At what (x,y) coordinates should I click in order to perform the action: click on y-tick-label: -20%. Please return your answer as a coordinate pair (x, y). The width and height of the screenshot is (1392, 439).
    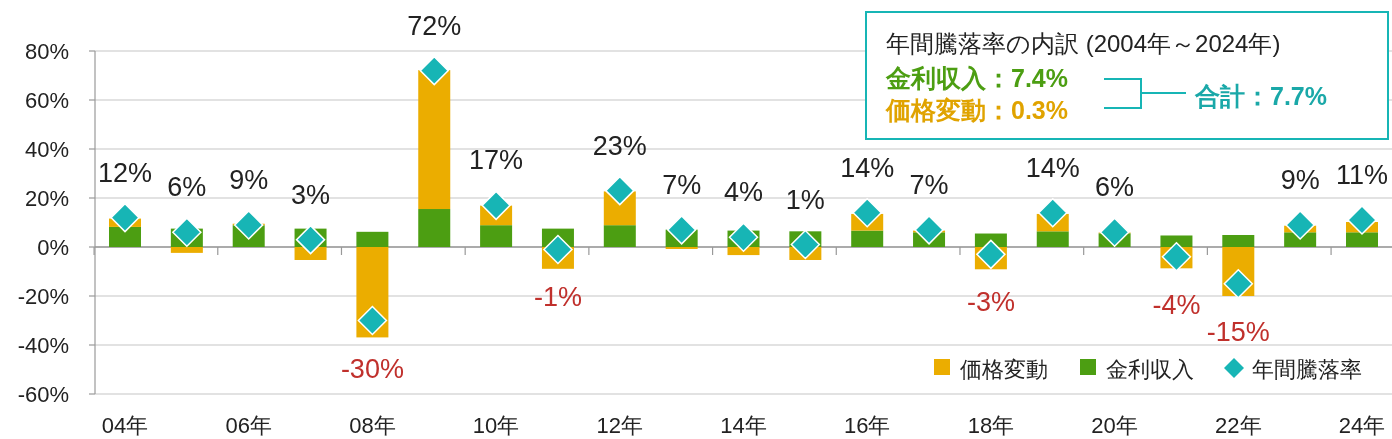
    Looking at the image, I should click on (43, 296).